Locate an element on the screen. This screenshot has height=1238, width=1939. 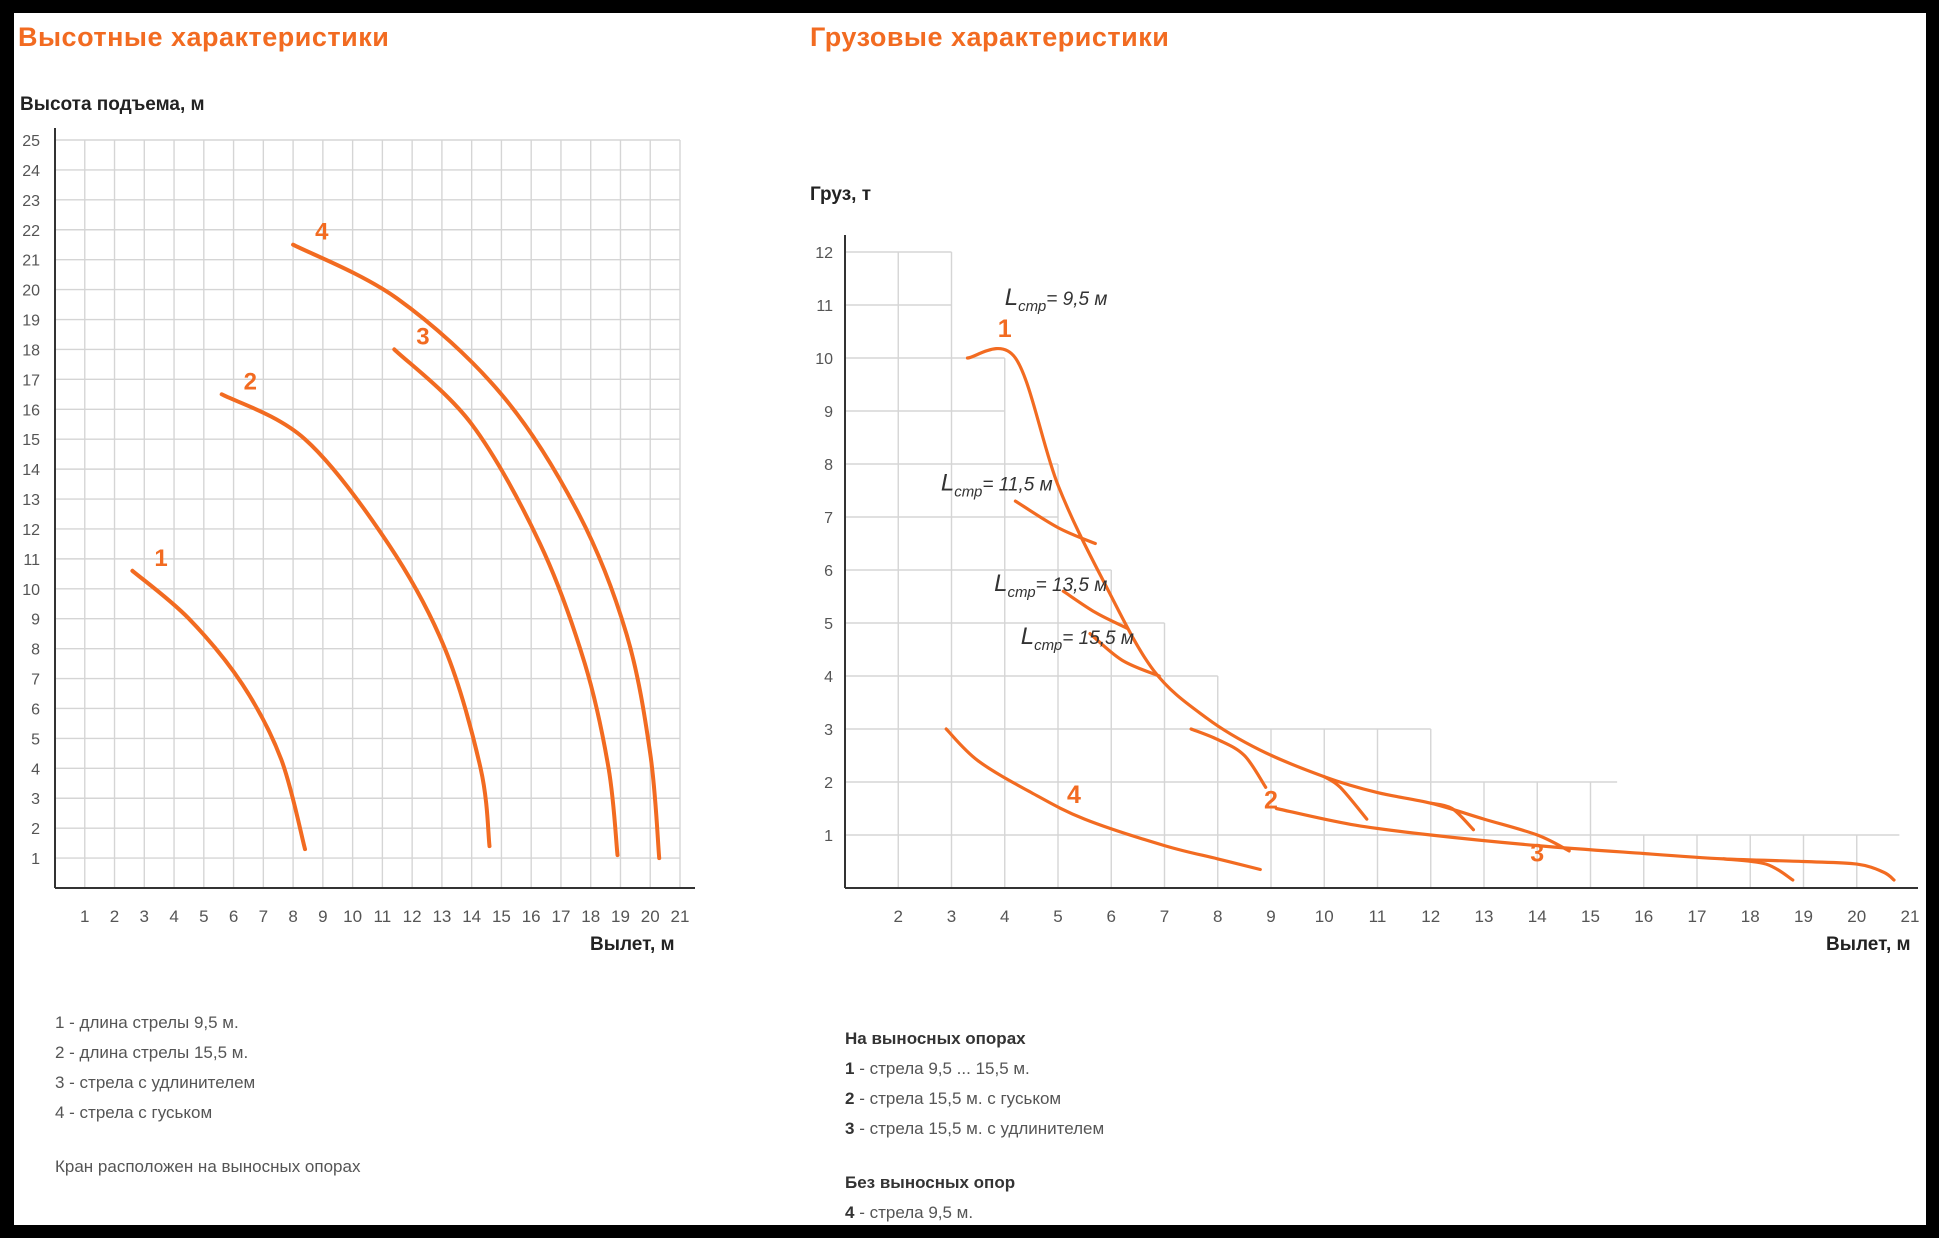
height-curve-label-4: 4 is located at coordinates (322, 232).